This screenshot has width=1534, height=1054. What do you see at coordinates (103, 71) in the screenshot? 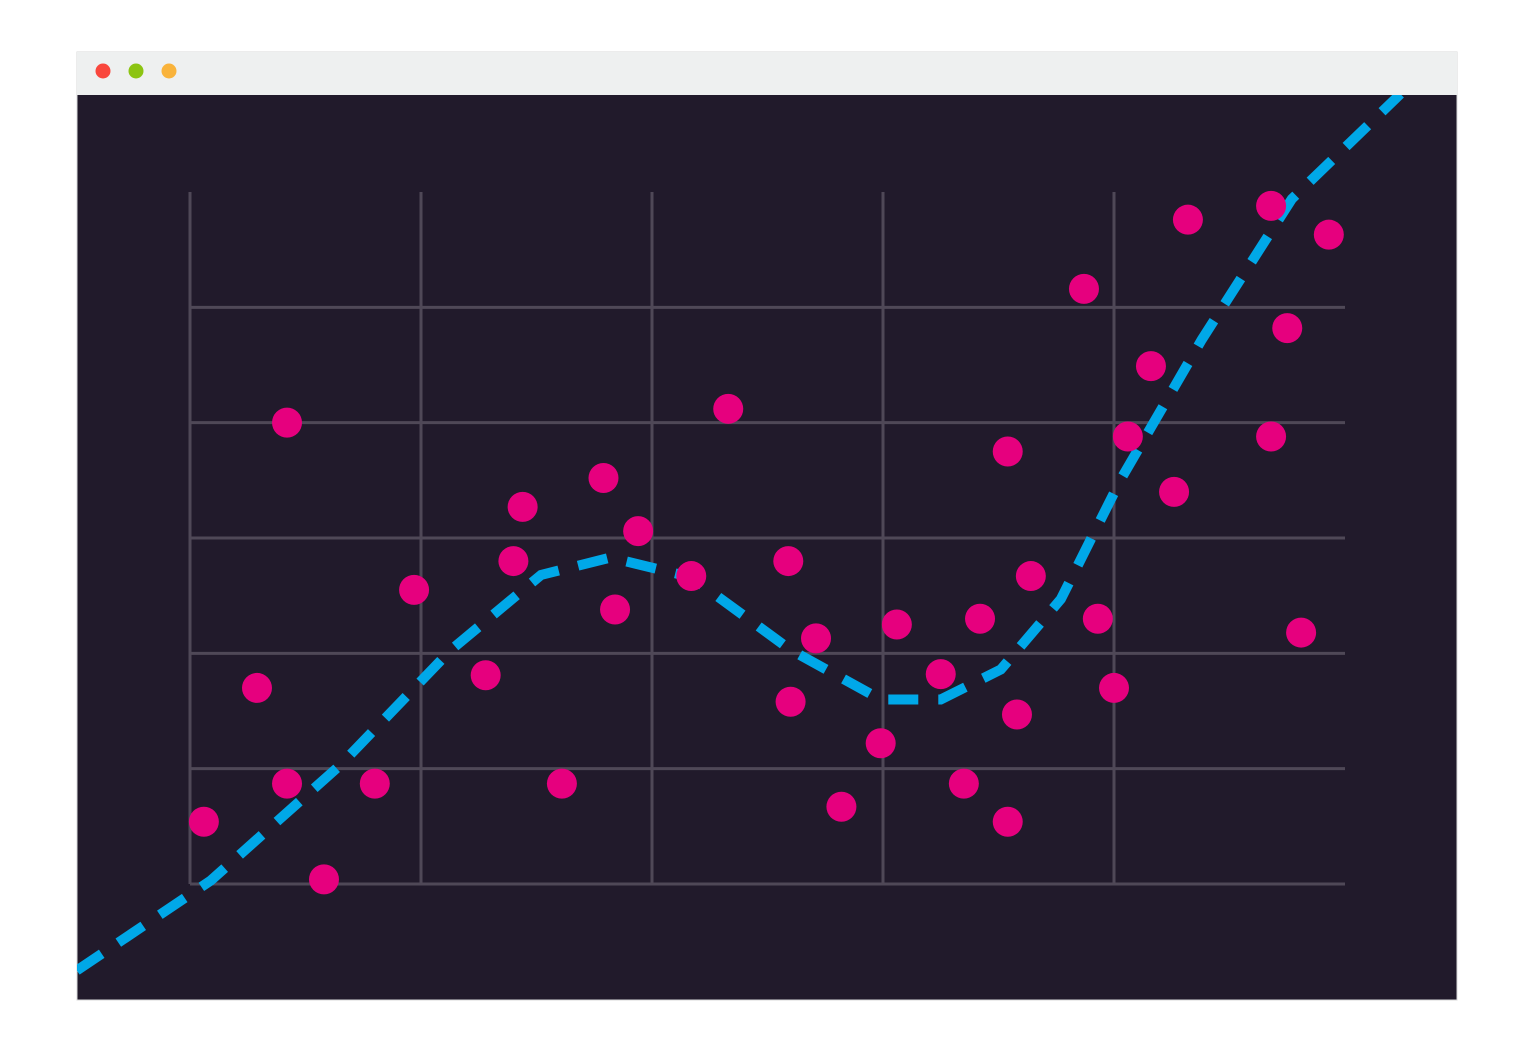
I see `close-button` at bounding box center [103, 71].